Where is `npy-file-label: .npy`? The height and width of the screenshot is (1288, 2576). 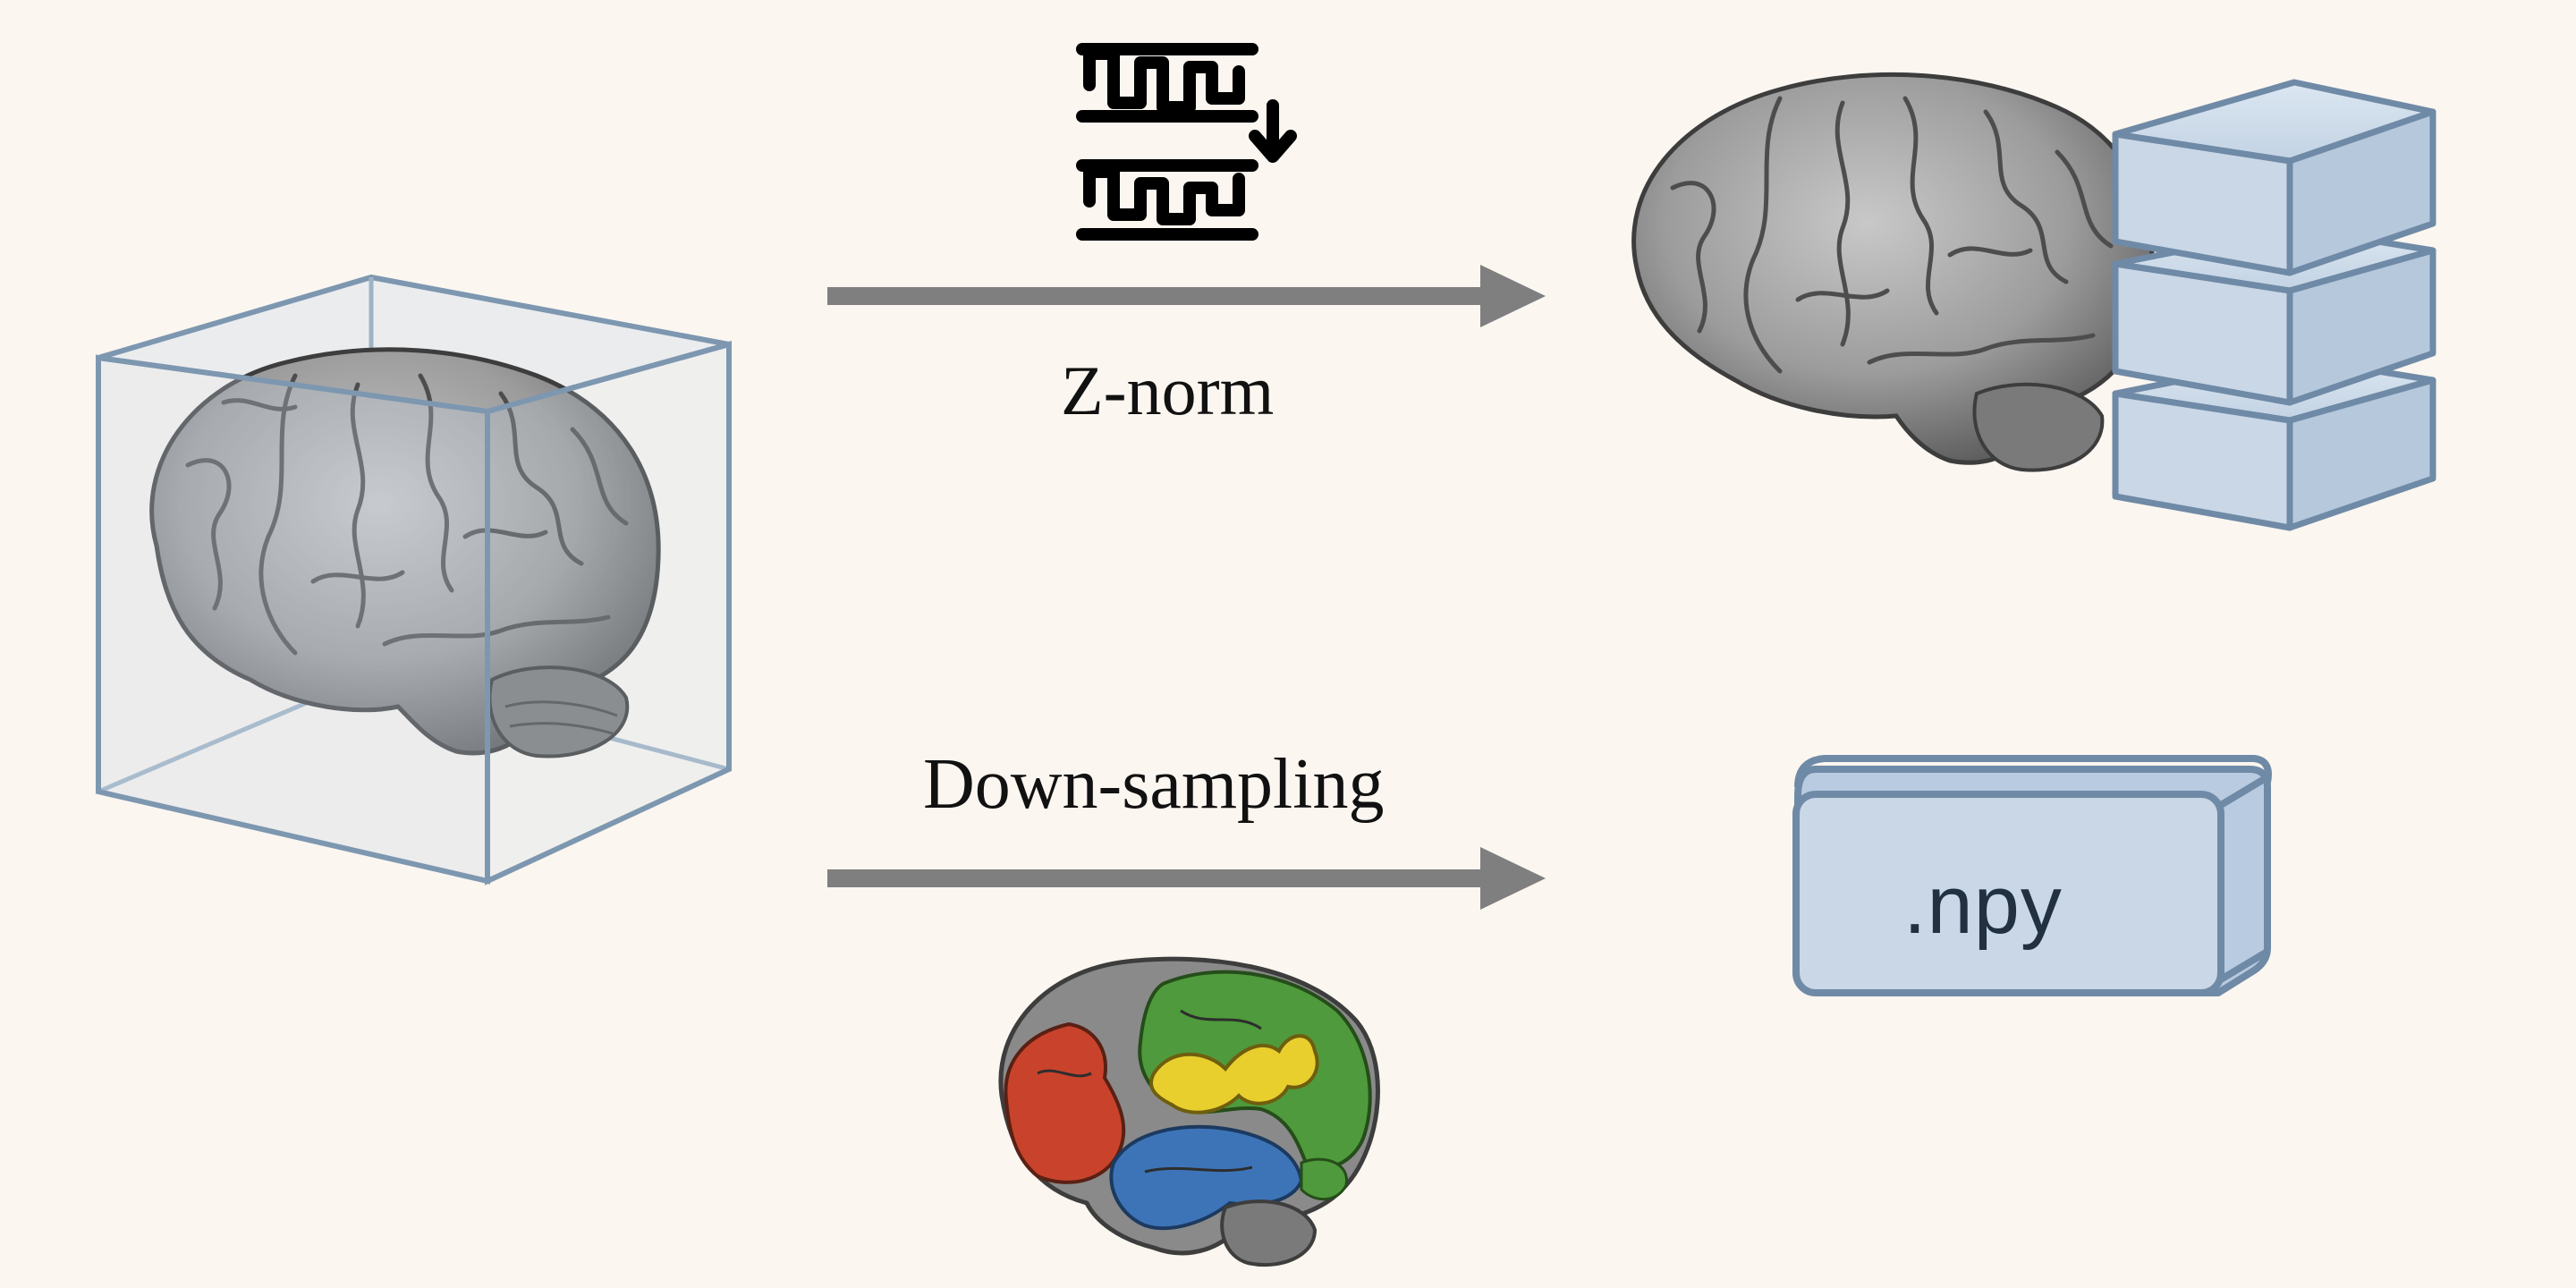 npy-file-label: .npy is located at coordinates (1983, 905).